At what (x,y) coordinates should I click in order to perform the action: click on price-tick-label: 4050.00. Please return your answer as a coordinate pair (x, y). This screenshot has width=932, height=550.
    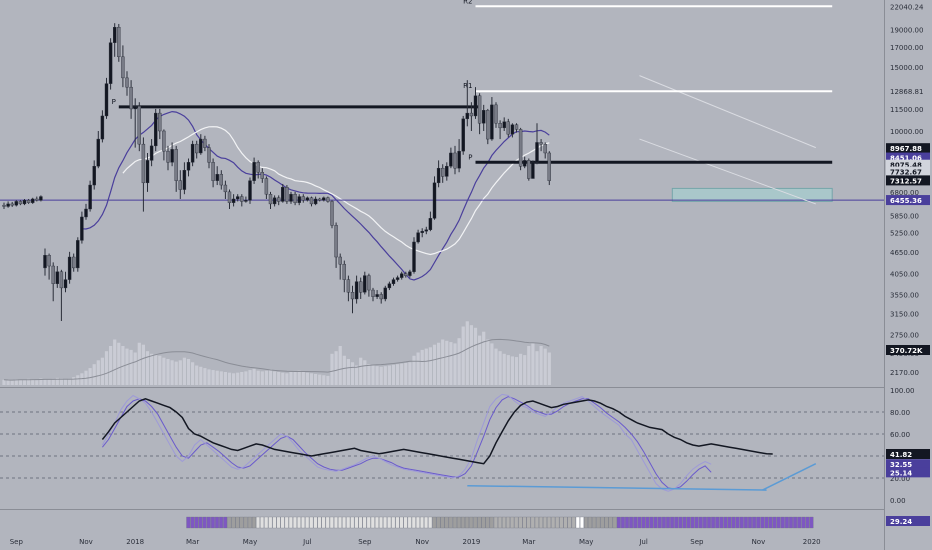
    Looking at the image, I should click on (904, 275).